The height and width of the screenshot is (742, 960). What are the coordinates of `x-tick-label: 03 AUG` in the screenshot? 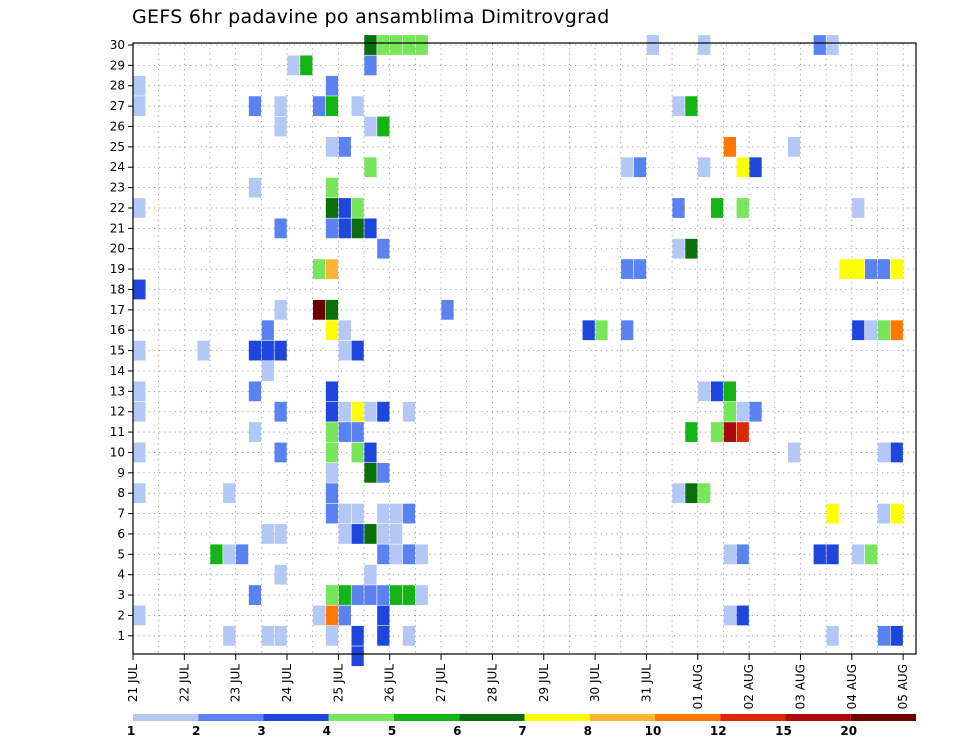 It's located at (800, 686).